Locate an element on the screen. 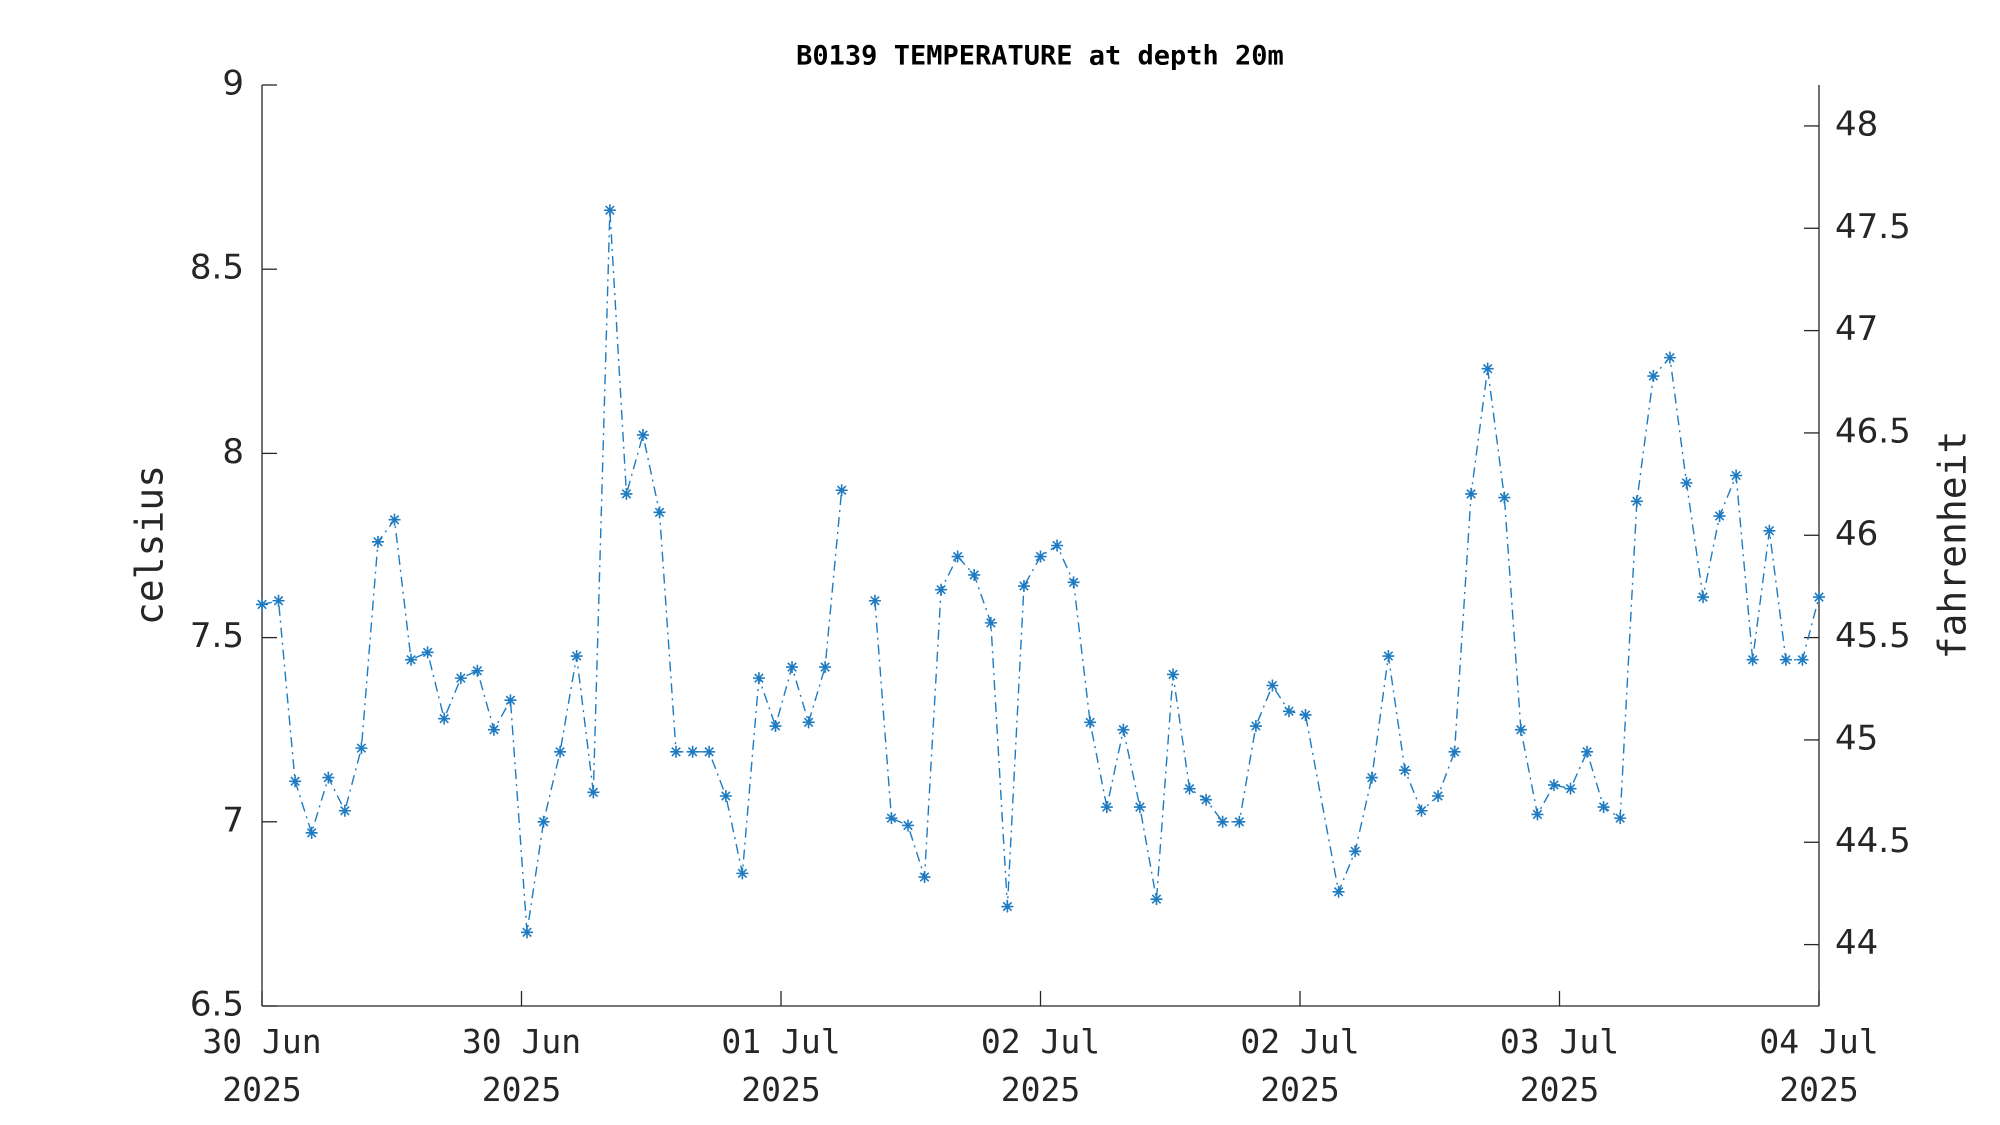  y2-tick-label: 46 is located at coordinates (1856, 534).